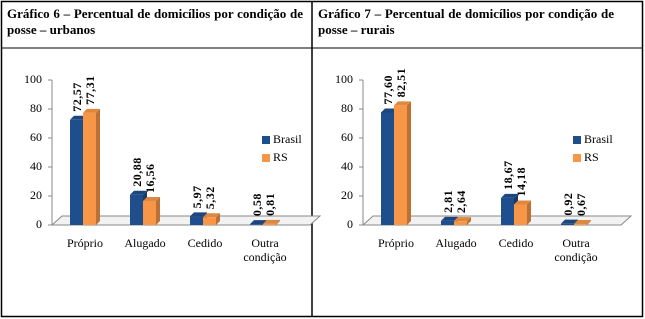  Describe the element at coordinates (448, 201) in the screenshot. I see `data-label: 2,81` at that location.